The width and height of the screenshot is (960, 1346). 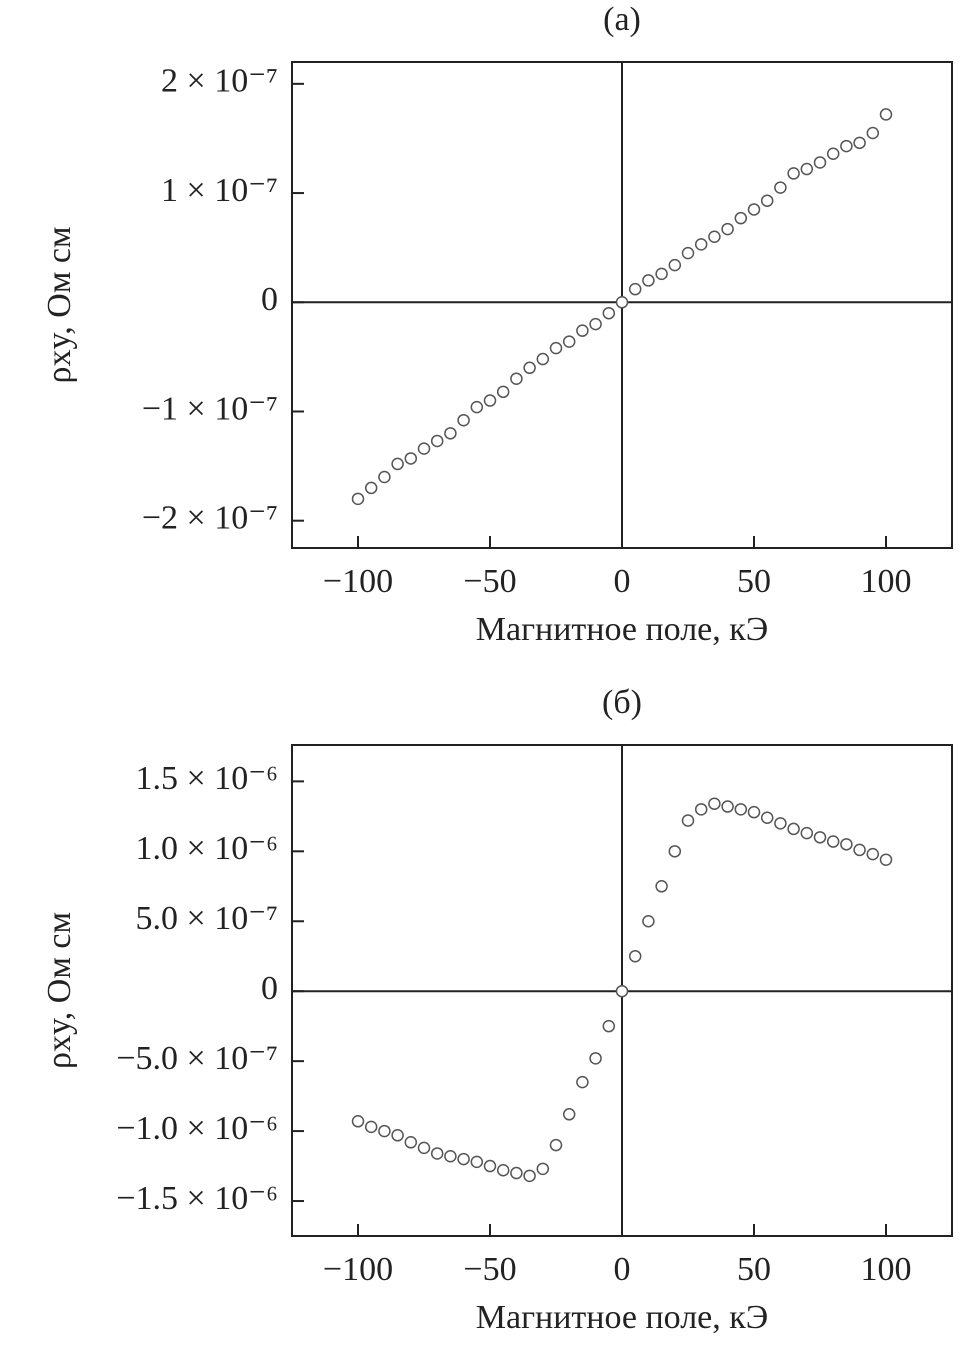 What do you see at coordinates (622, 702) in the screenshot?
I see `chart-title: (б)` at bounding box center [622, 702].